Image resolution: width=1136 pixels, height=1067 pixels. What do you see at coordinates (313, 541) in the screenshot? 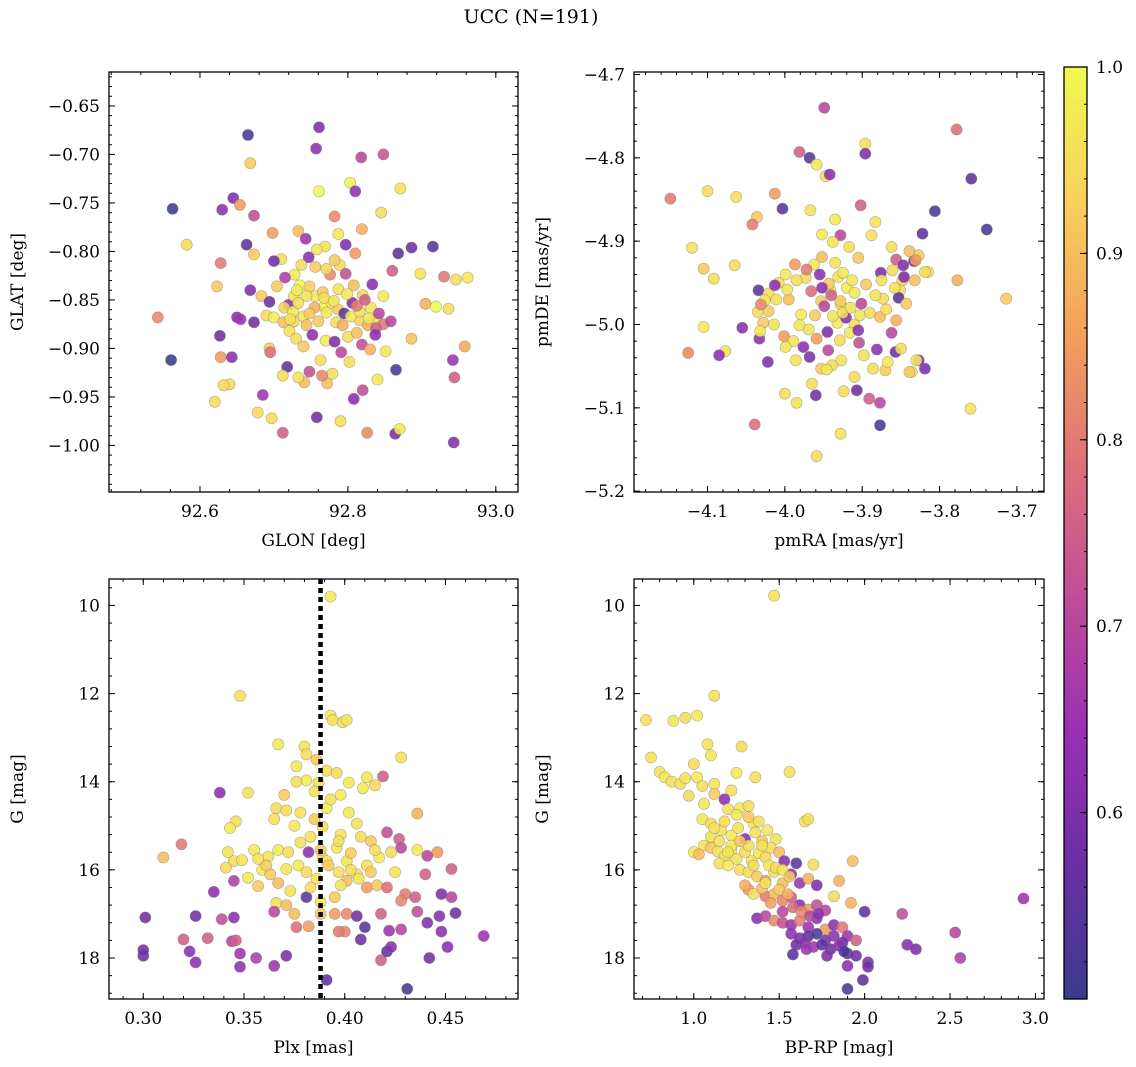
I see `x-axis-label: GLON [deg]` at bounding box center [313, 541].